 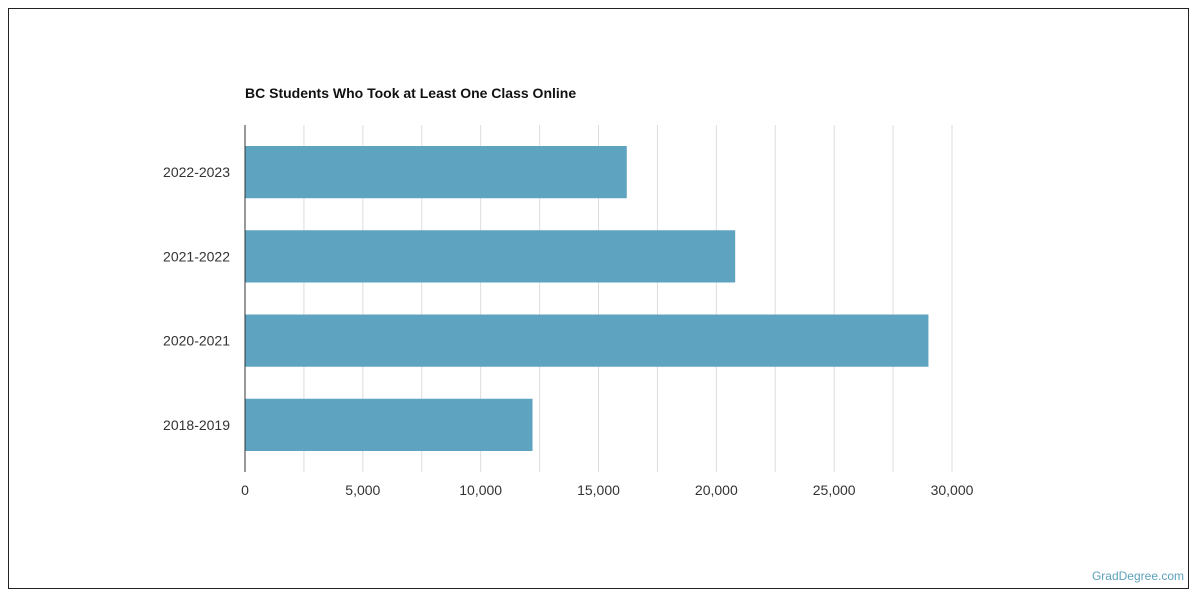 I want to click on x-tick-label: 0, so click(x=245, y=490).